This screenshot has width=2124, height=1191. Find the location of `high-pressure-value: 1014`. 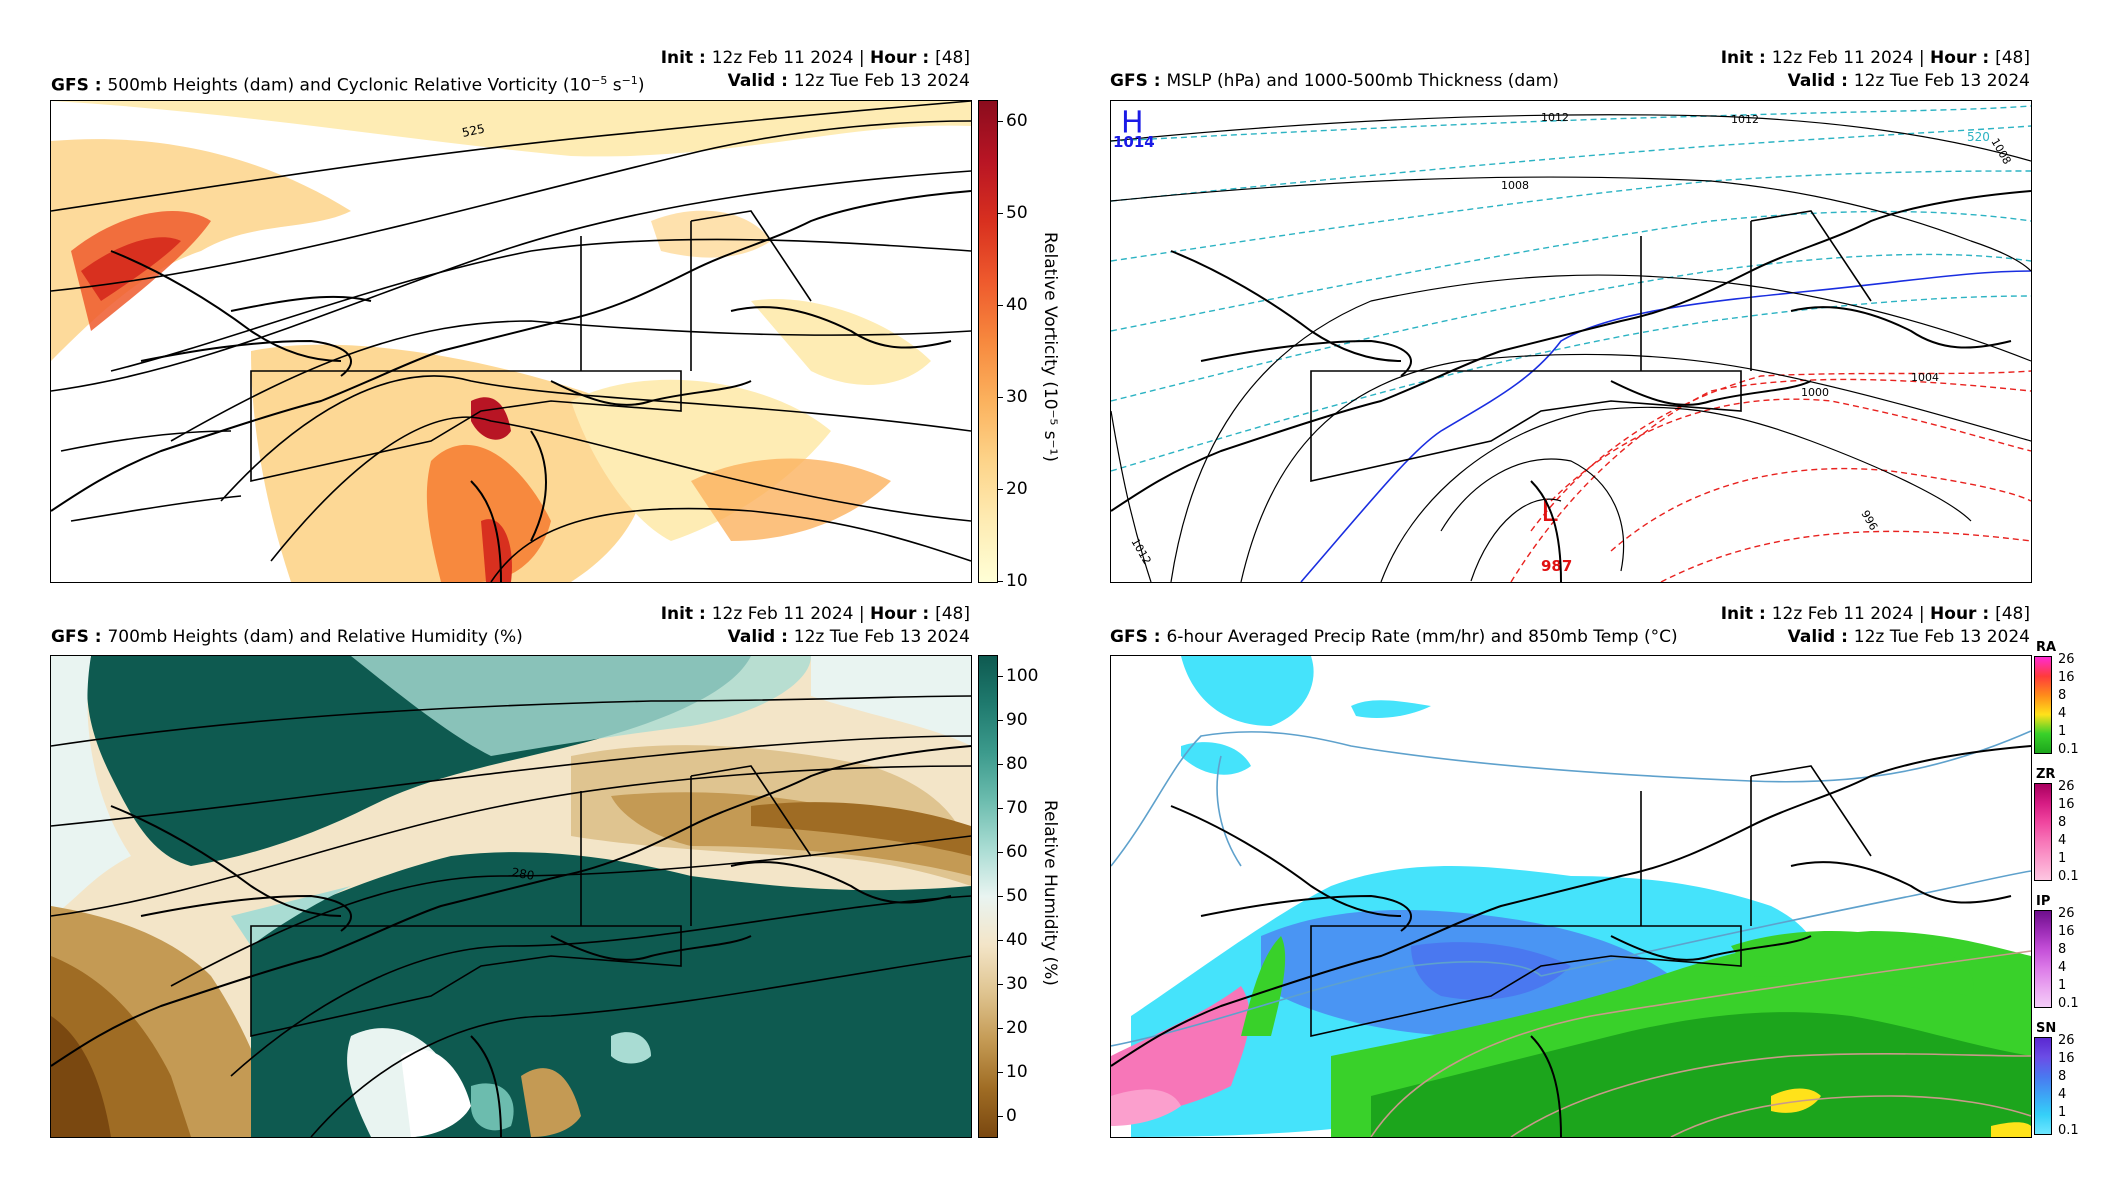

high-pressure-value: 1014 is located at coordinates (1134, 142).